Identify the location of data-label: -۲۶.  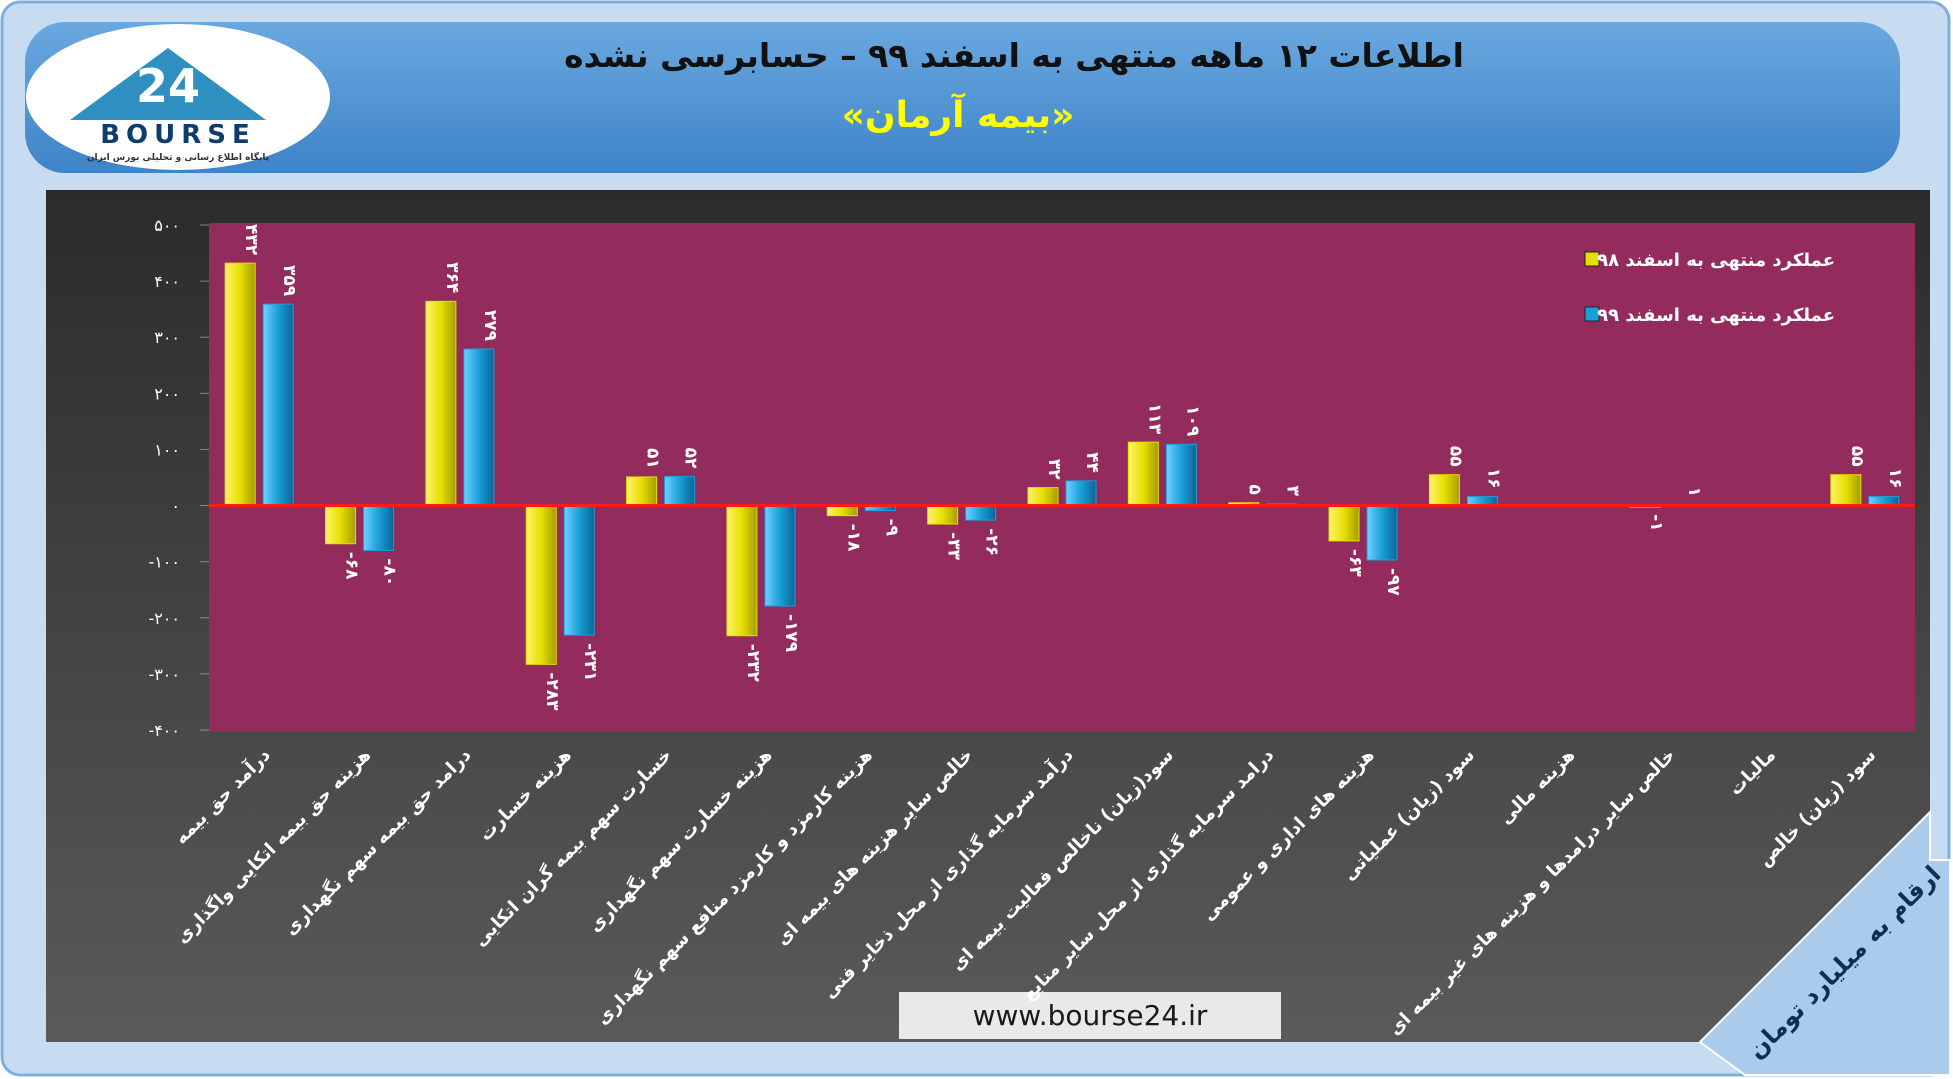
(992, 542).